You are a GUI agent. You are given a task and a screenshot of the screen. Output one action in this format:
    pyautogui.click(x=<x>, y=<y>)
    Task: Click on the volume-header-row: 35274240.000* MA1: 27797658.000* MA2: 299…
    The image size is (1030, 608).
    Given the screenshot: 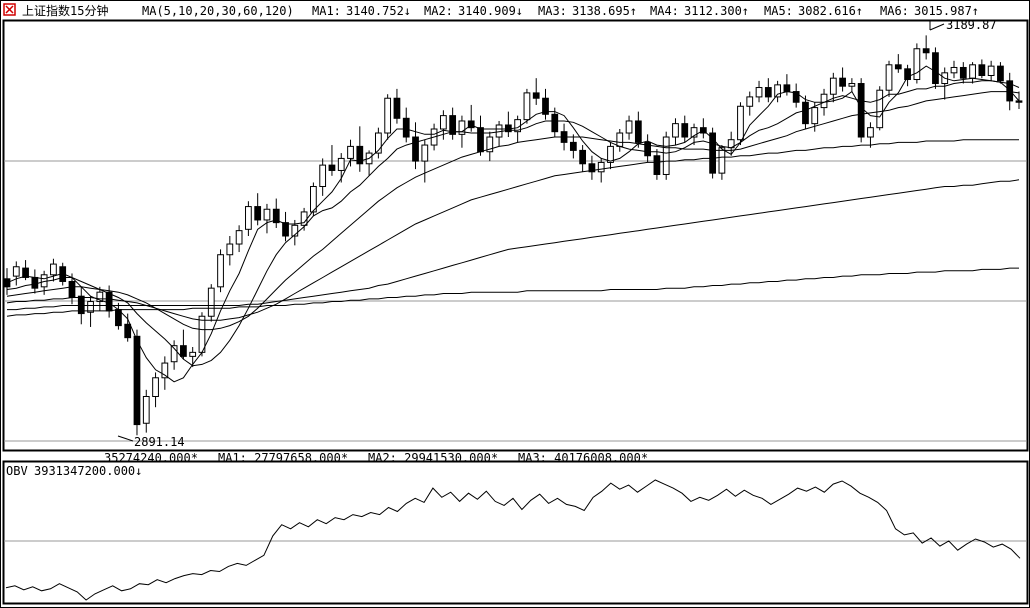 What is the action you would take?
    pyautogui.click(x=376, y=458)
    